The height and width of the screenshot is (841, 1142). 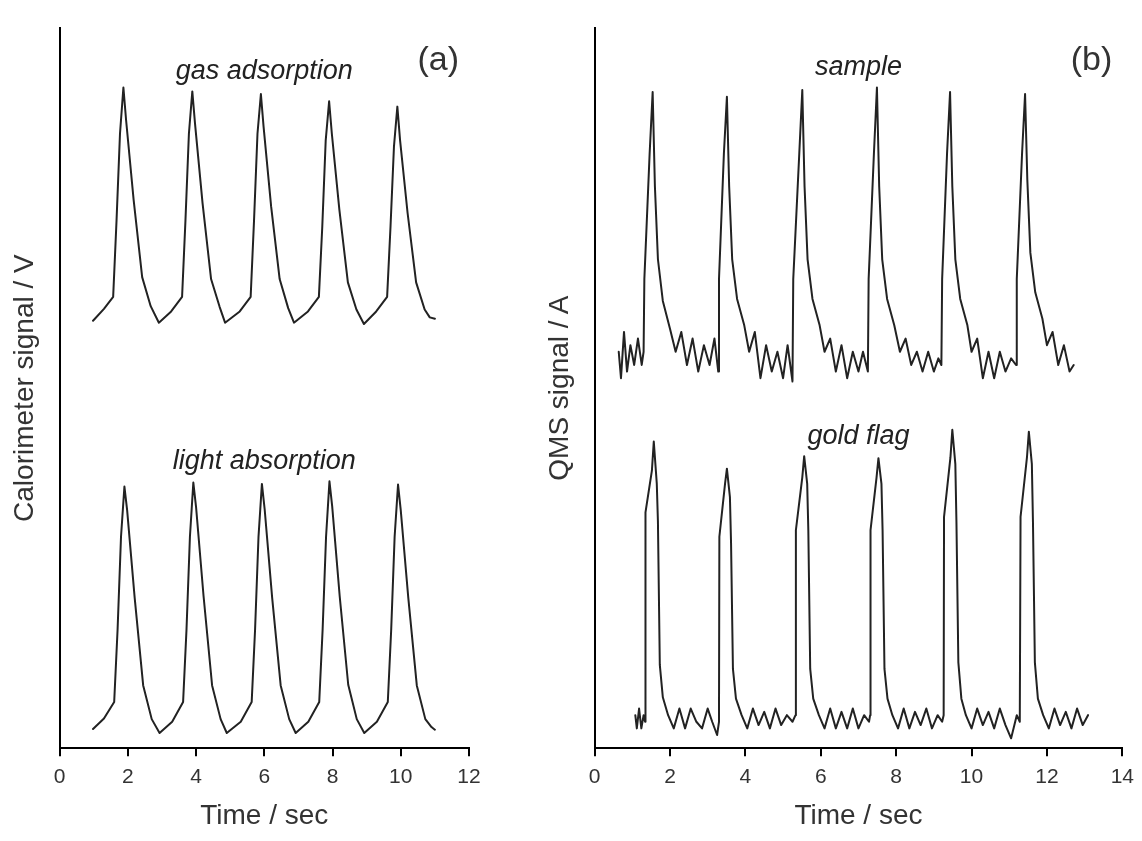 I want to click on y-axis-title: QMS signal / A, so click(x=558, y=388).